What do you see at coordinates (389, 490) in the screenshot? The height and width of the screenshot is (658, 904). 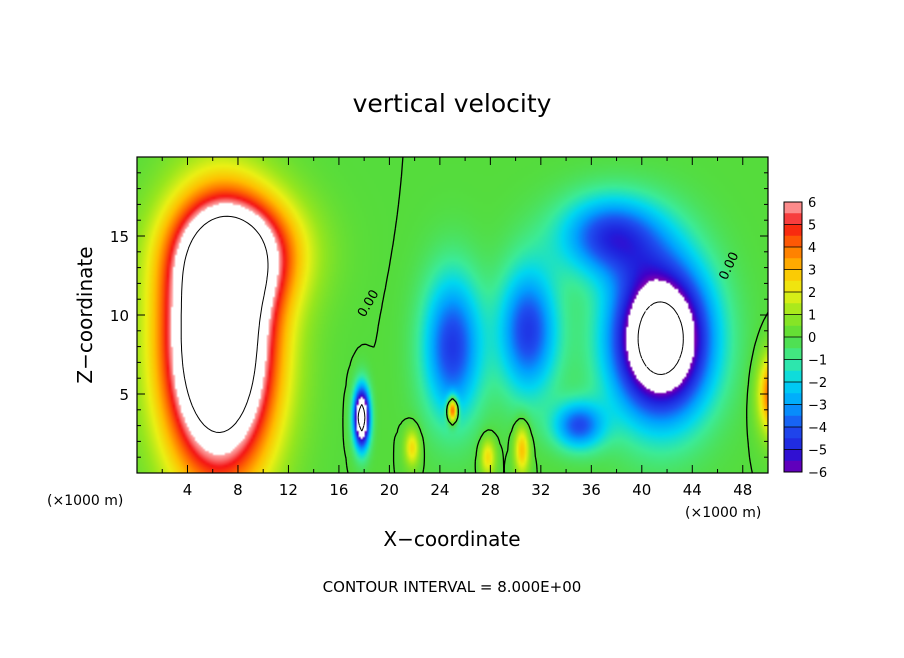 I see `x-tick-label: 20` at bounding box center [389, 490].